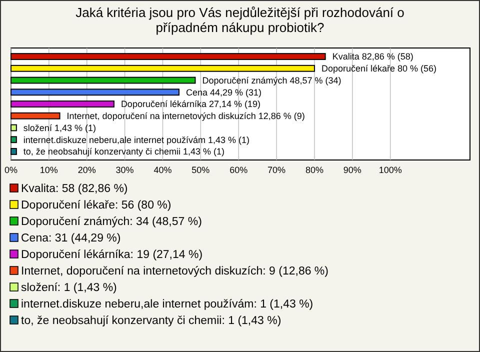 This screenshot has width=480, height=352. I want to click on category-label: internet.diskuze neberu,ale internet používám 1,43 % (1), so click(136, 139).